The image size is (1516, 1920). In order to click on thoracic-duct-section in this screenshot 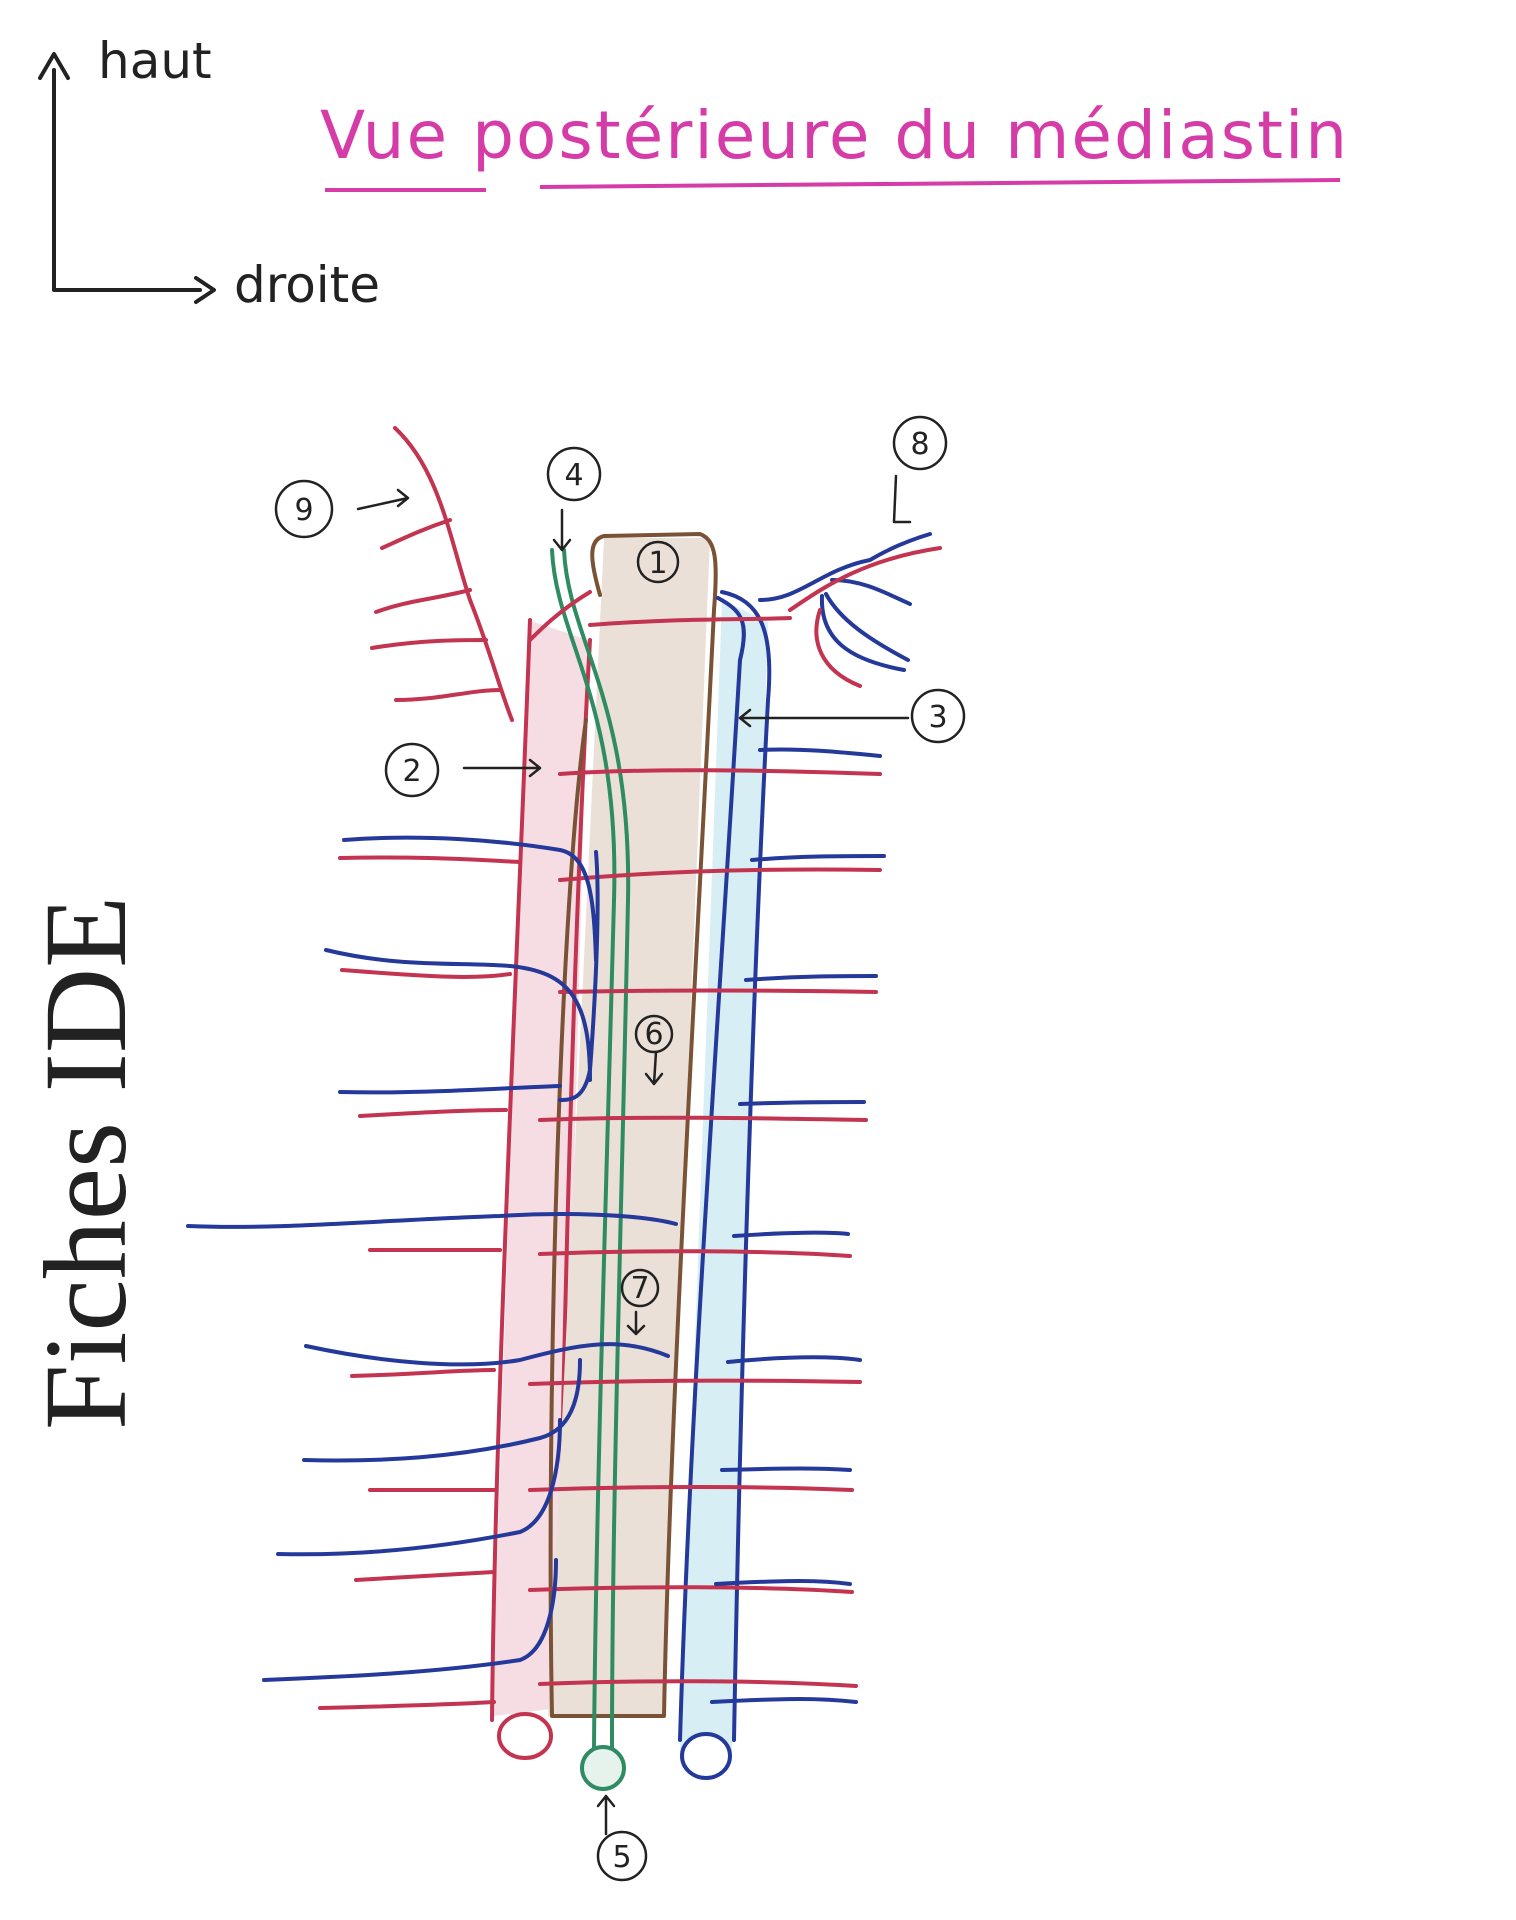, I will do `click(603, 1768)`.